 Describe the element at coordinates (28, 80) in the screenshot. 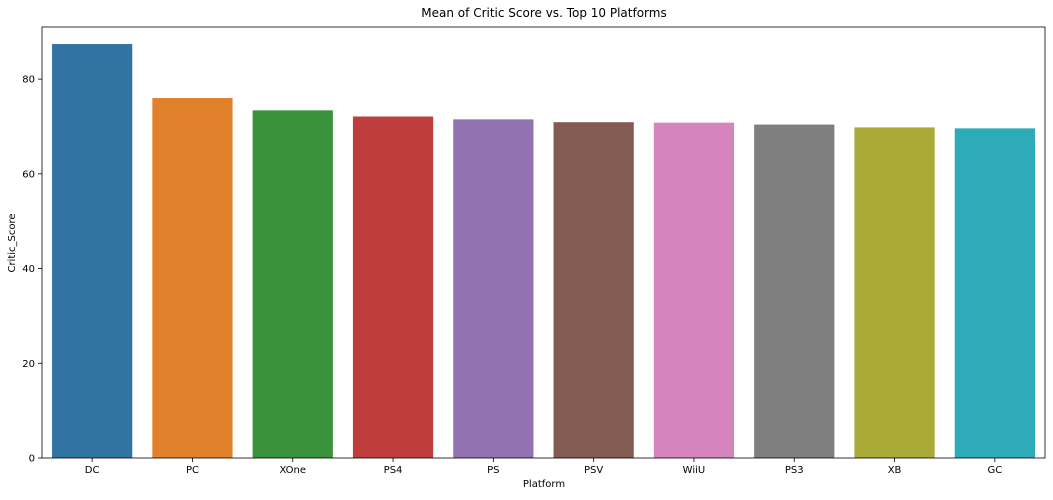

I see `y-tick-label: 80` at that location.